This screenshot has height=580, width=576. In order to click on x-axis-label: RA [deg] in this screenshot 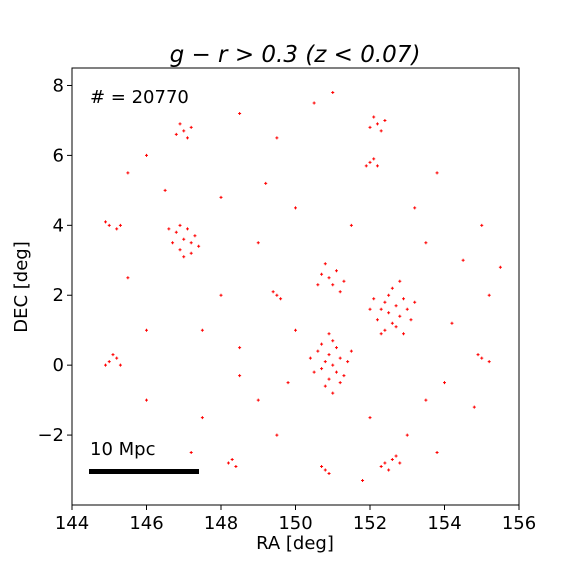, I will do `click(295, 543)`.